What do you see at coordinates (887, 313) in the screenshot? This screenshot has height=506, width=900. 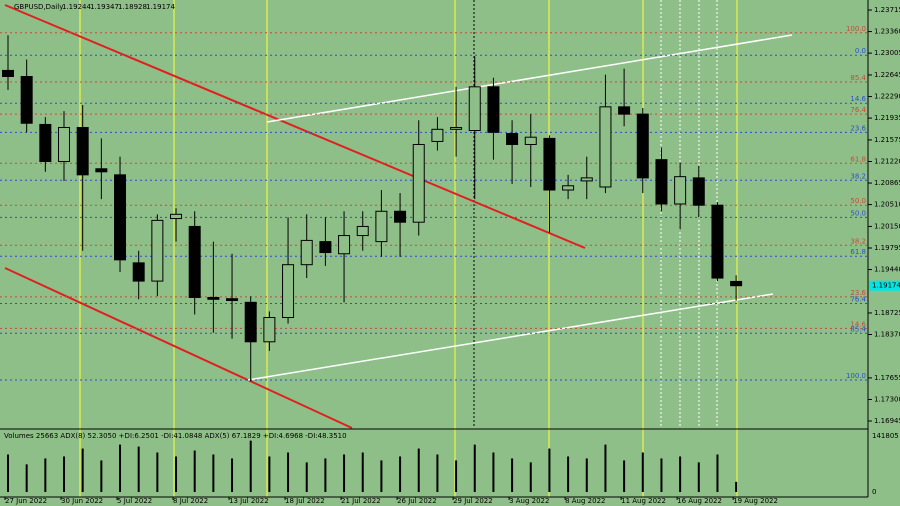 I see `y-tick-label: 1.18725` at bounding box center [887, 313].